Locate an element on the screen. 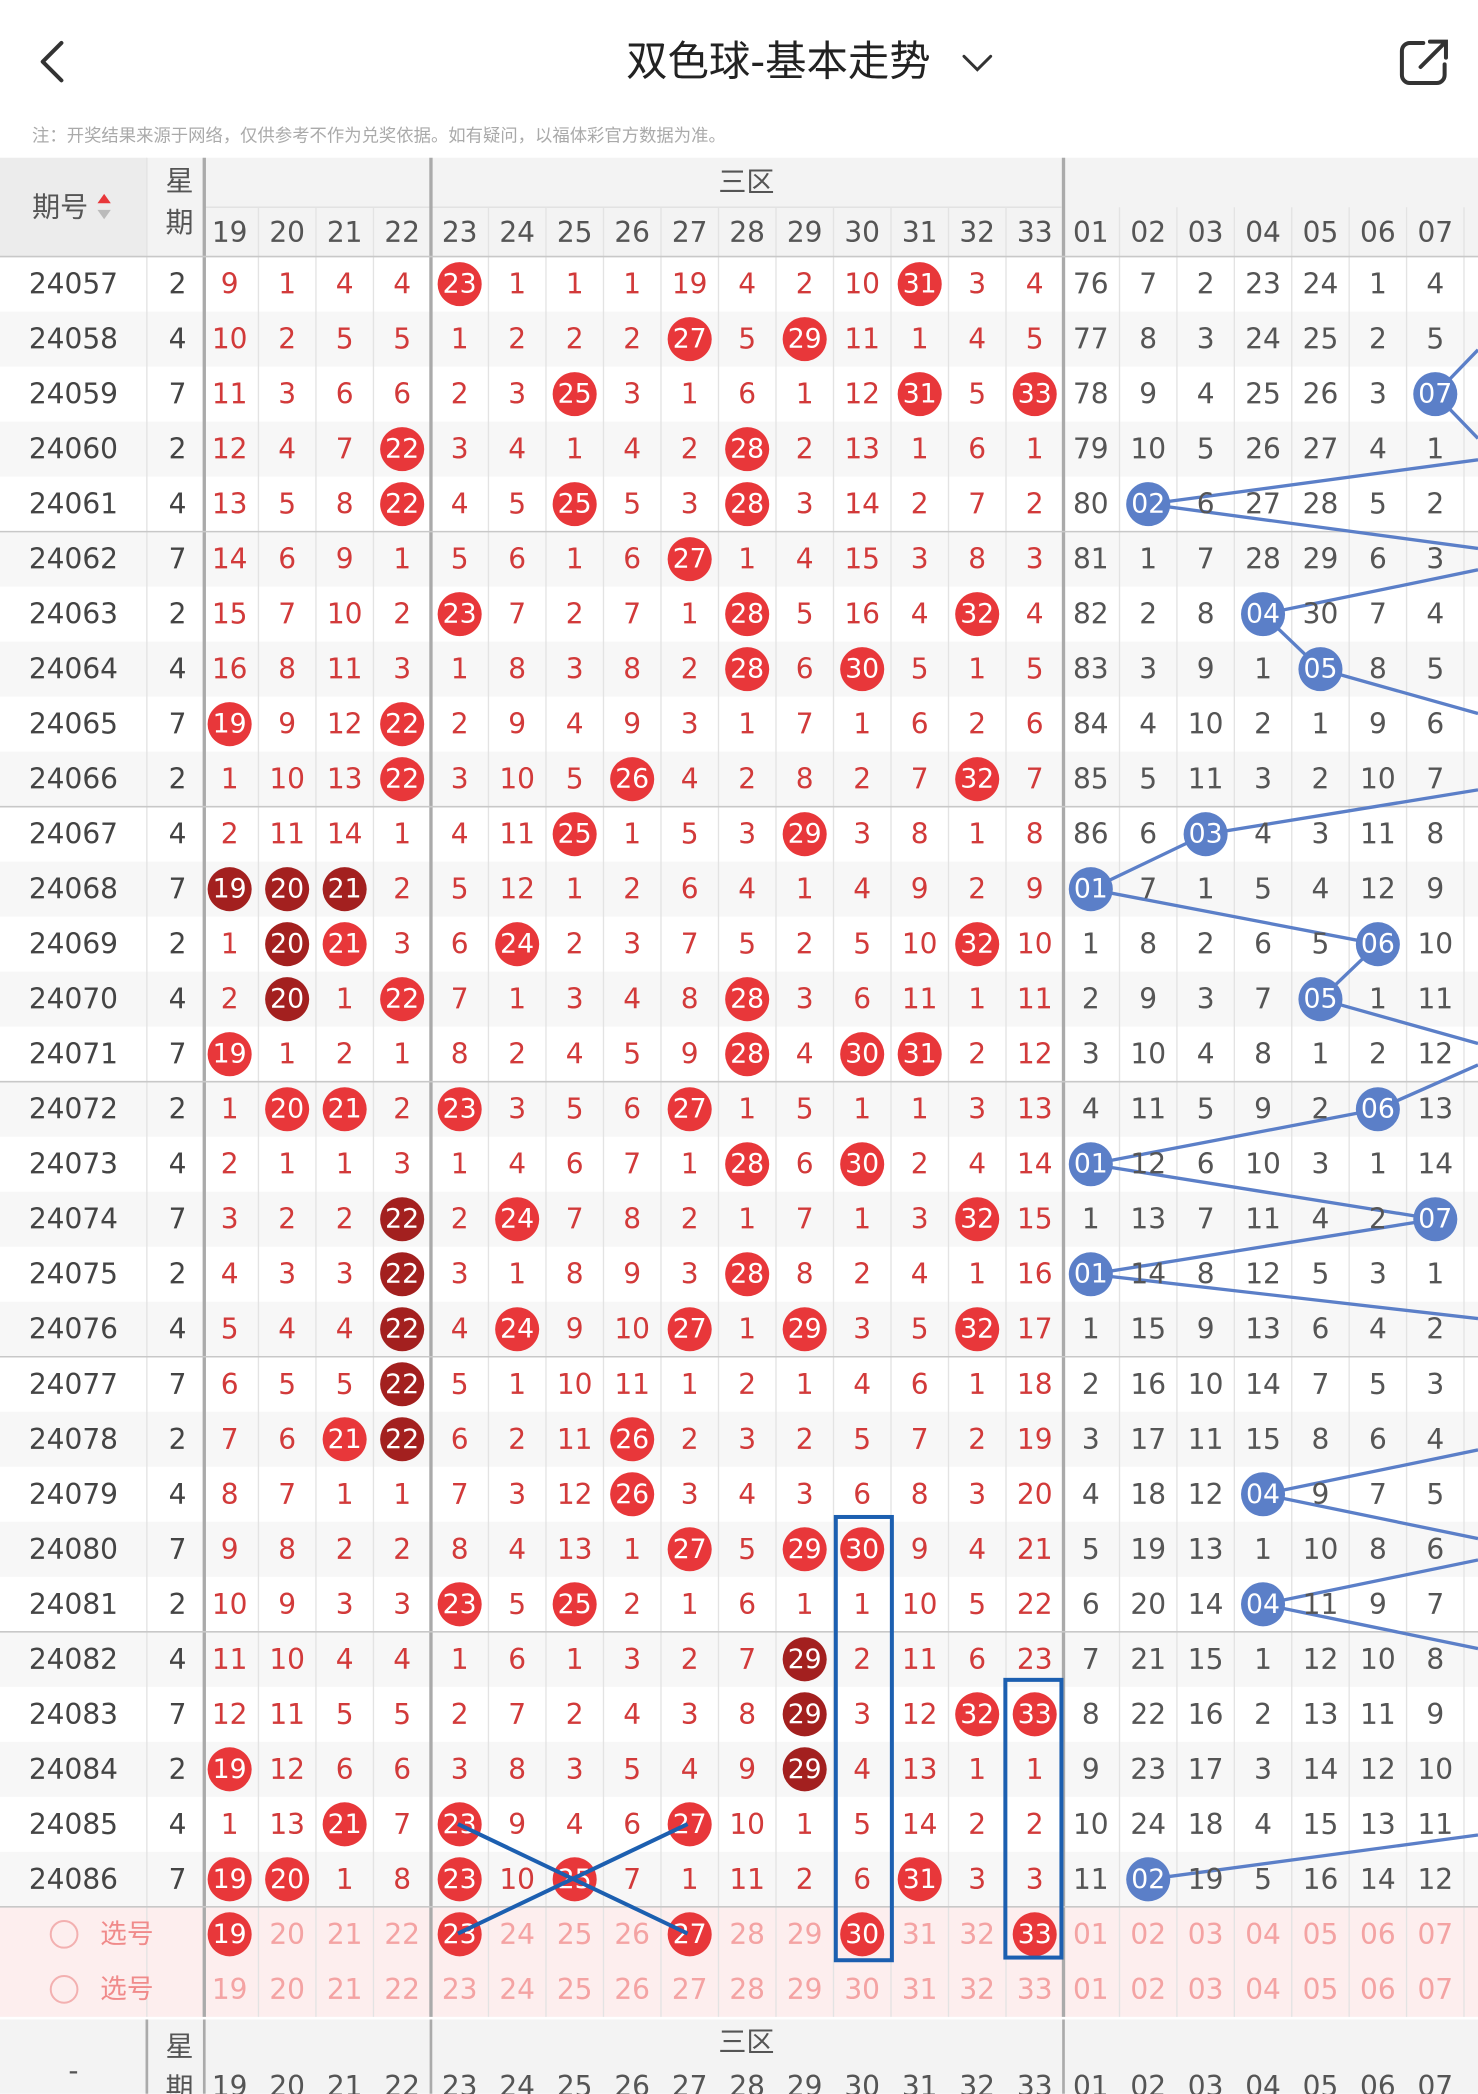 The width and height of the screenshot is (1478, 2094). red-omission: 16 is located at coordinates (230, 669).